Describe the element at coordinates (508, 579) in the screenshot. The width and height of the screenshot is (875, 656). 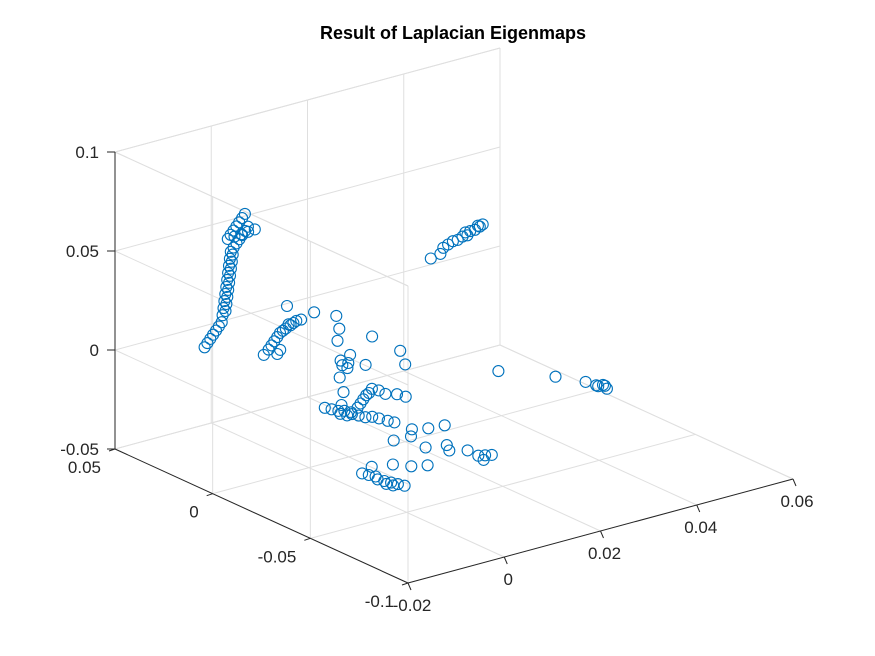
I see `x-tick-label: 0` at that location.